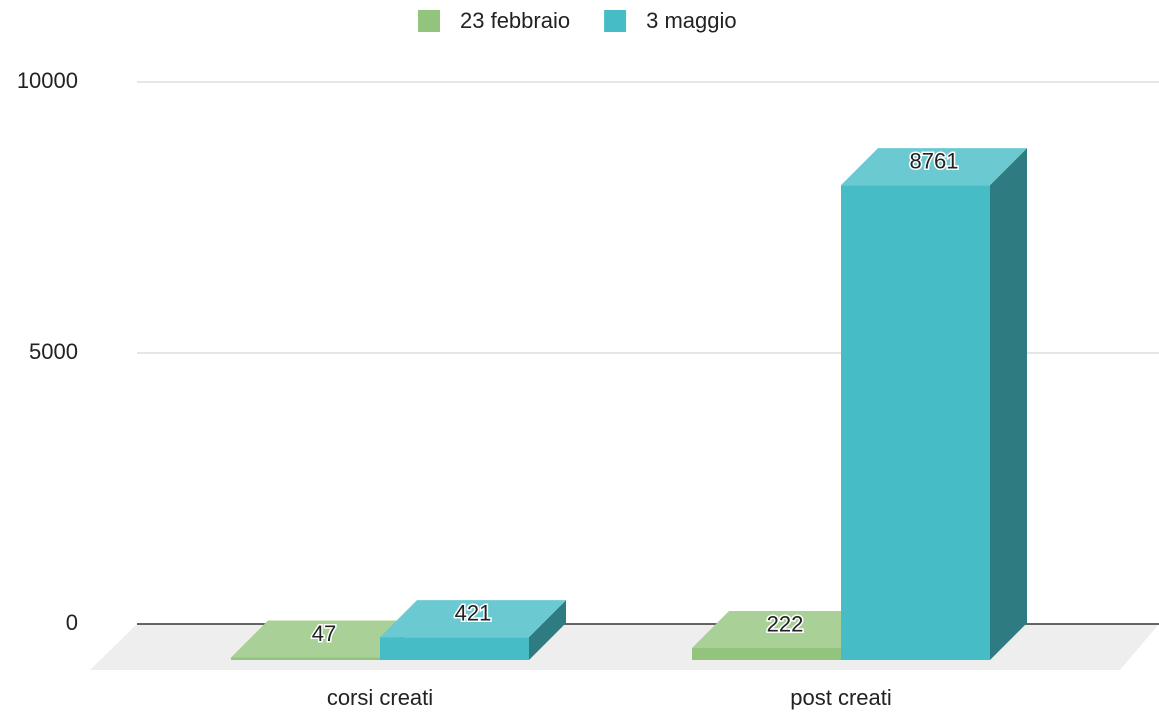 This screenshot has height=712, width=1159. Describe the element at coordinates (380, 697) in the screenshot. I see `x-tick-label: corsi creati` at that location.